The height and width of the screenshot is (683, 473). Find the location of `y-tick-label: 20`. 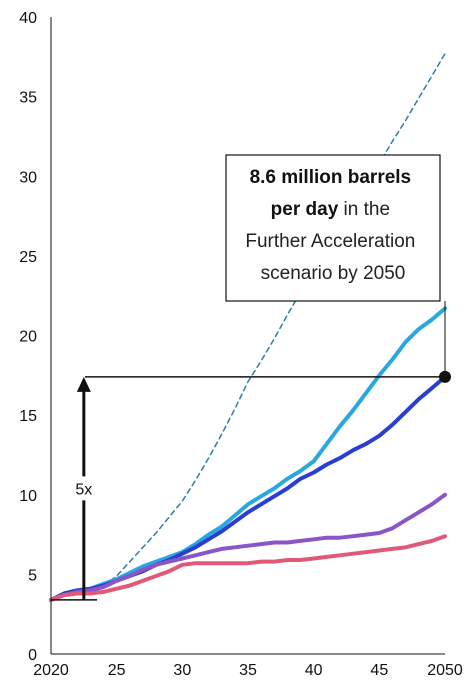

y-tick-label: 20 is located at coordinates (28, 337).